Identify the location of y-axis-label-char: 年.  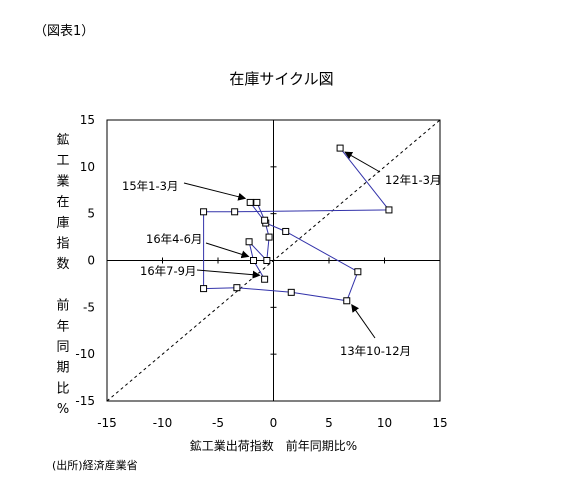
(62, 326).